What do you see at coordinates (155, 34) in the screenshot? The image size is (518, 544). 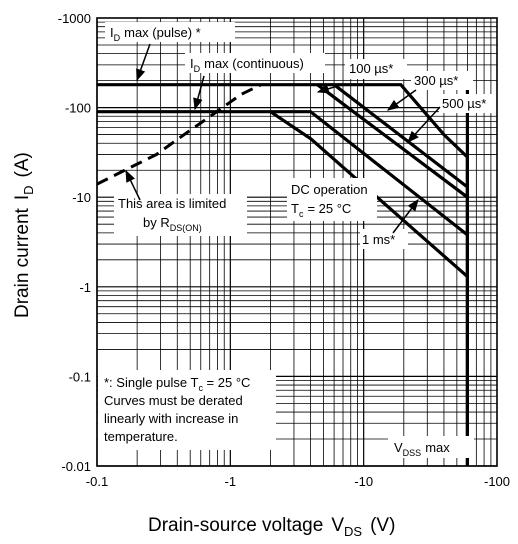 I see `annotation-id-pulse: ID max (pulse) *` at bounding box center [155, 34].